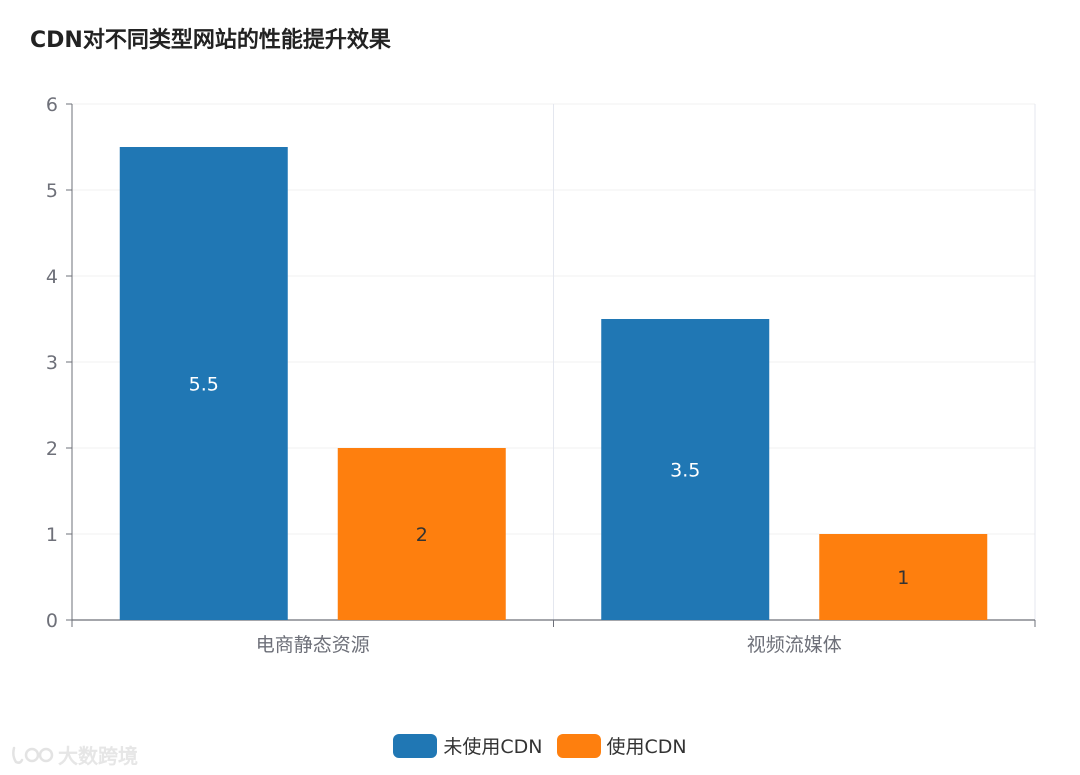  I want to click on x-tick-label: 视频流媒体, so click(794, 645).